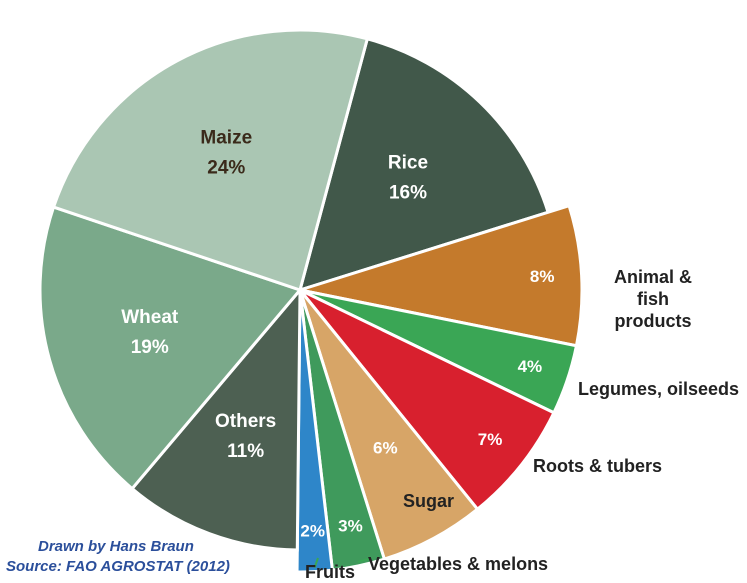 Image resolution: width=747 pixels, height=583 pixels. I want to click on slice-value: 2%, so click(312, 531).